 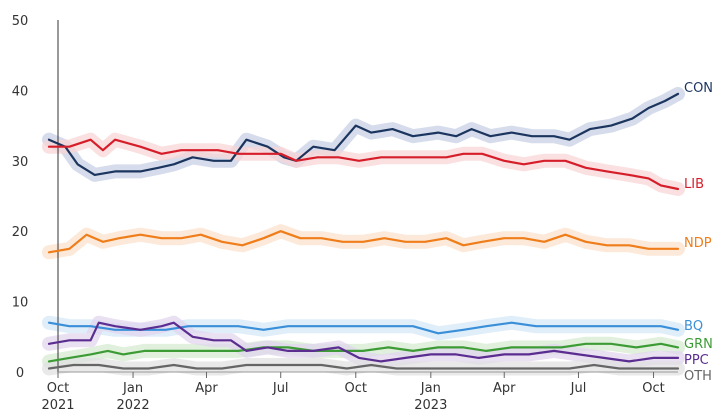 I want to click on y-tick-label: 20, so click(x=20, y=232).